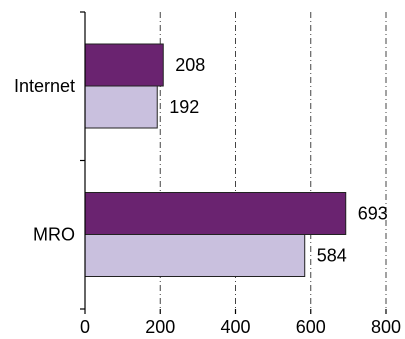 The width and height of the screenshot is (405, 339). I want to click on data-label-mro-series-2: 584, so click(332, 256).